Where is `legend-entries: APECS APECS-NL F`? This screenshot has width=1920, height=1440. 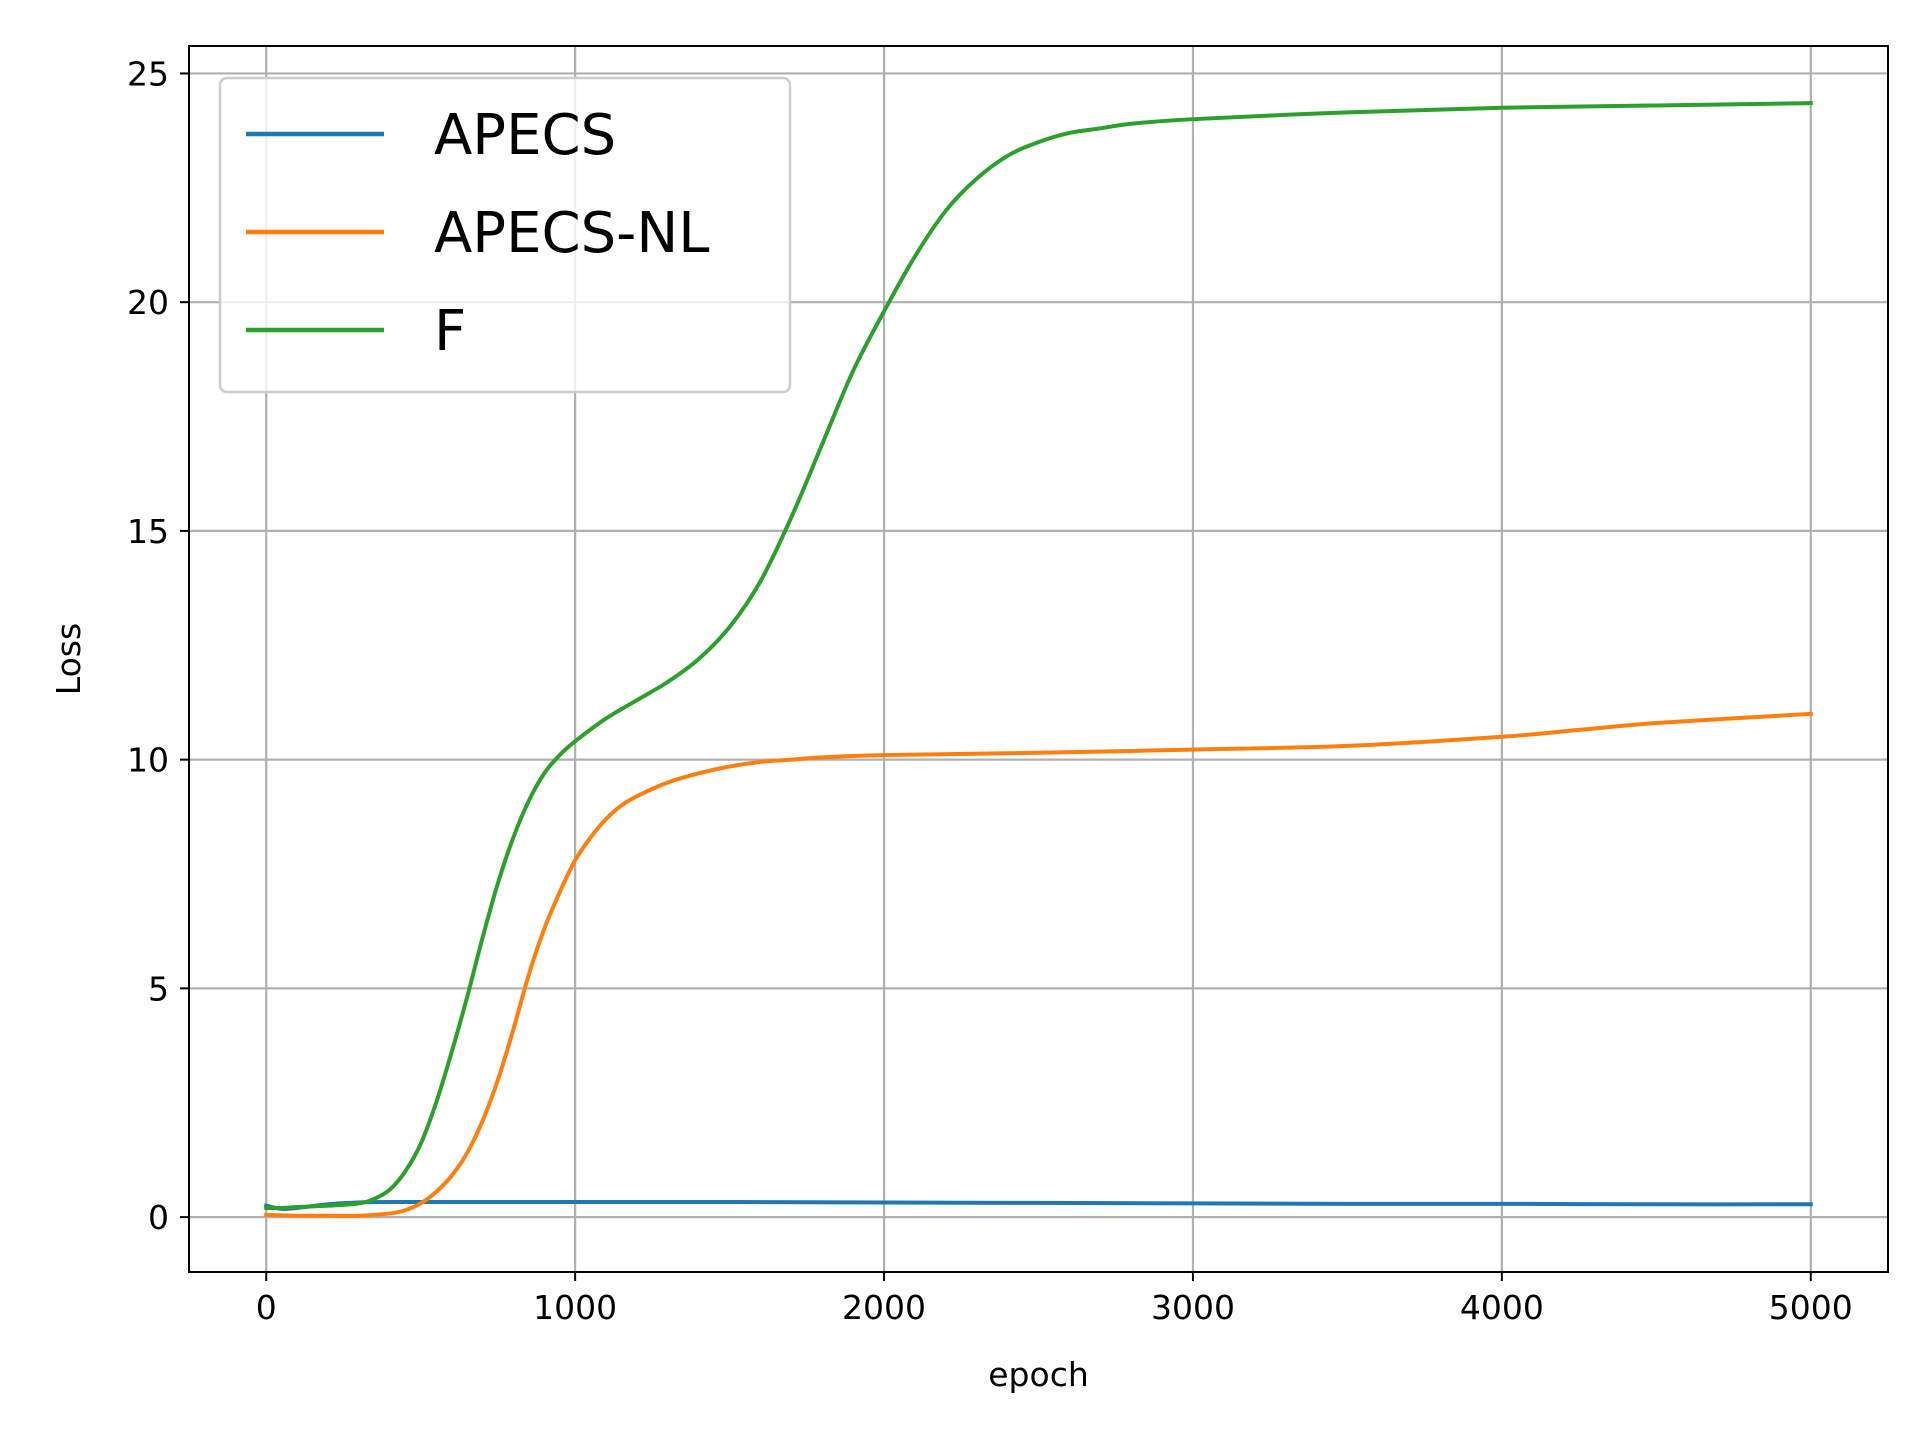
legend-entries: APECS APECS-NL F is located at coordinates (477, 233).